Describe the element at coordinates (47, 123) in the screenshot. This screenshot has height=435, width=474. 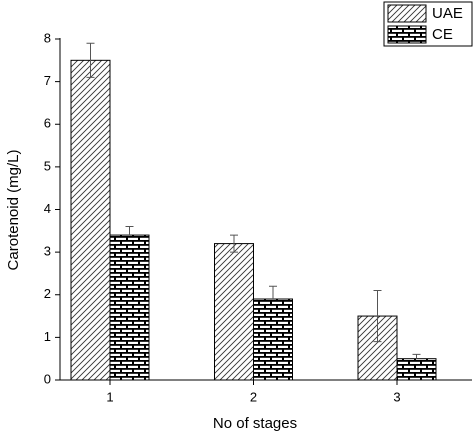
I see `y-tick-label: 6` at that location.